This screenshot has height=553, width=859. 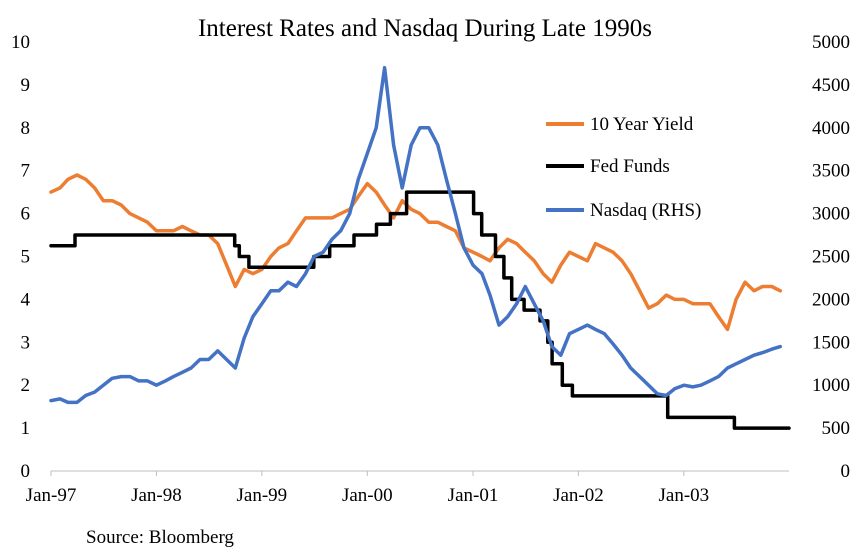 What do you see at coordinates (831, 128) in the screenshot?
I see `right-tick-label: 4000` at bounding box center [831, 128].